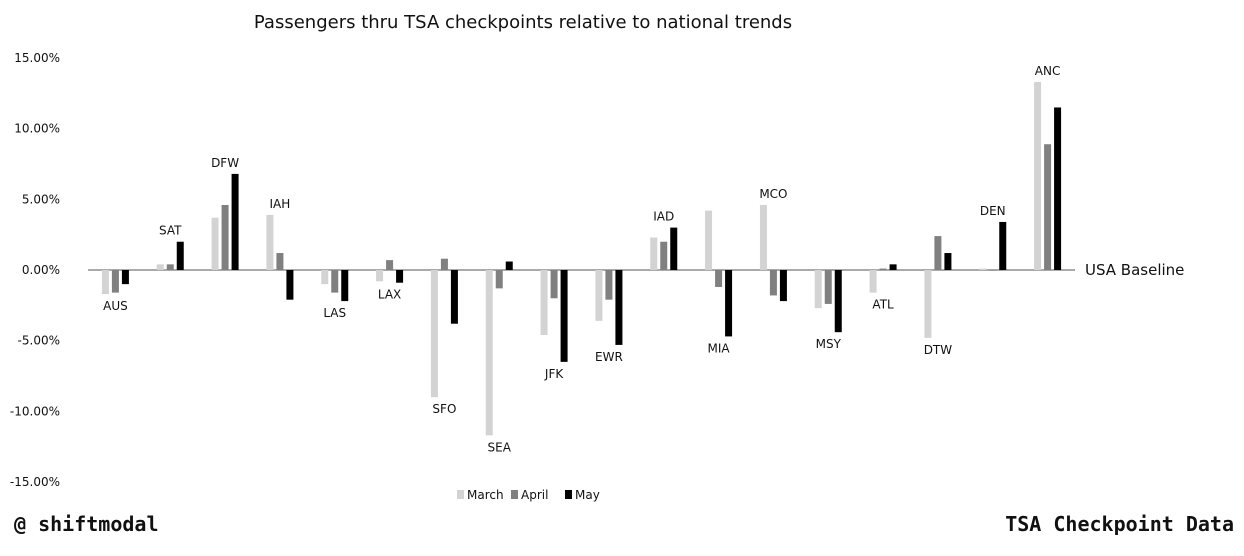  Describe the element at coordinates (434, 334) in the screenshot. I see `bar-sfo-march` at that location.